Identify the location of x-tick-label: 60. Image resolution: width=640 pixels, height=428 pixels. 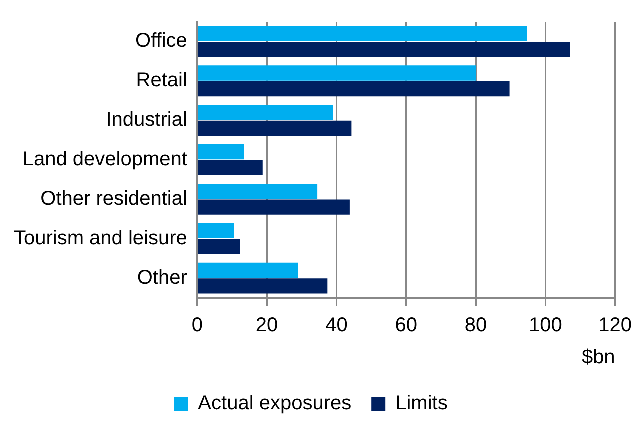
(406, 325).